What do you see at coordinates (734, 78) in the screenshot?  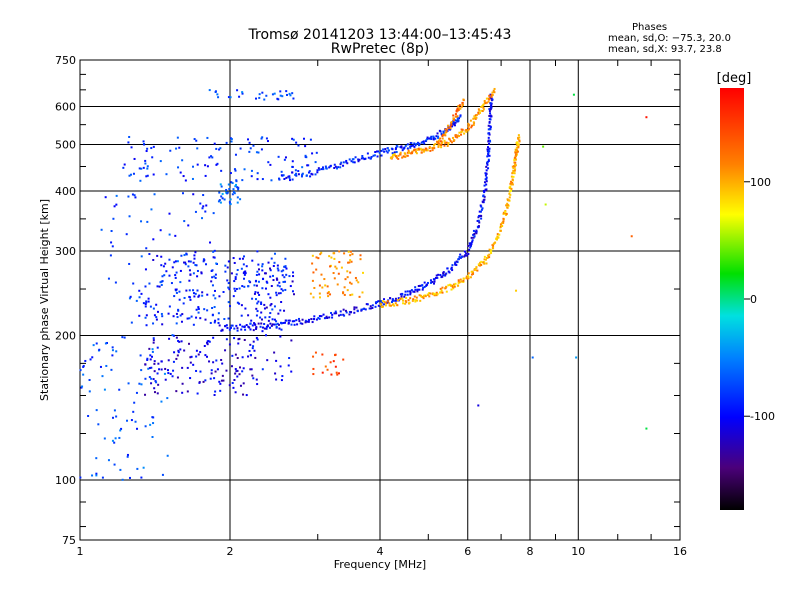 I see `colorbar-label: [deg]` at bounding box center [734, 78].